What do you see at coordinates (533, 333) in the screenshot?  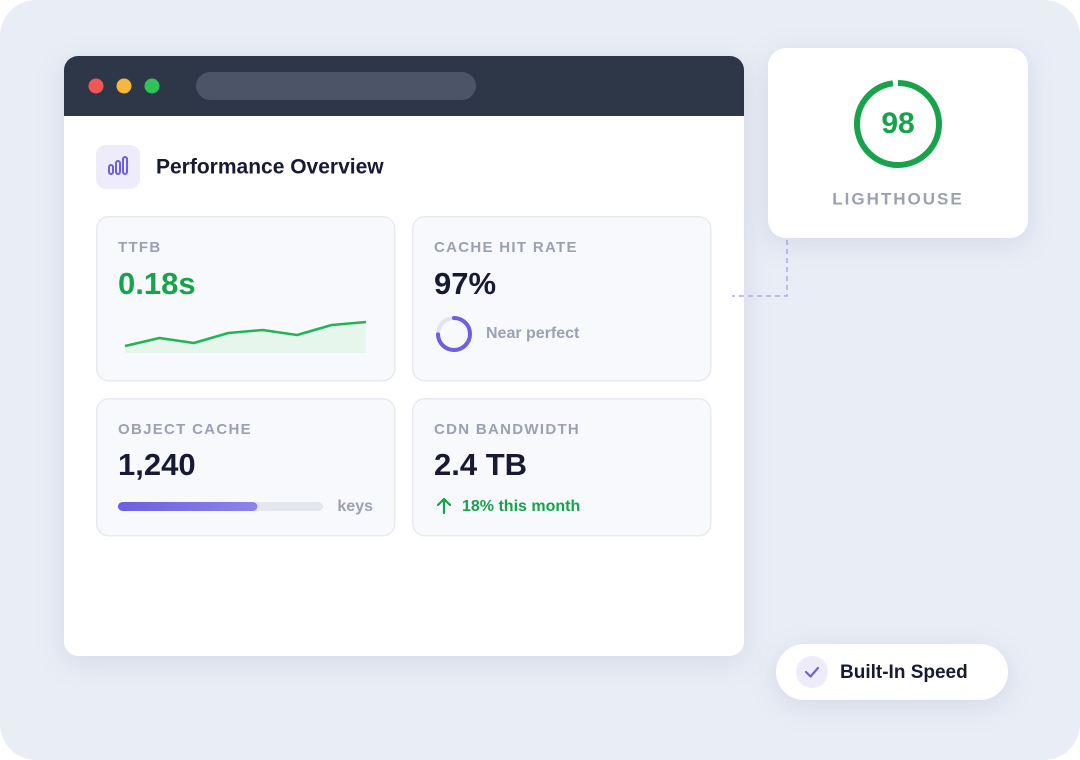 I see `ring-note: Near perfect` at bounding box center [533, 333].